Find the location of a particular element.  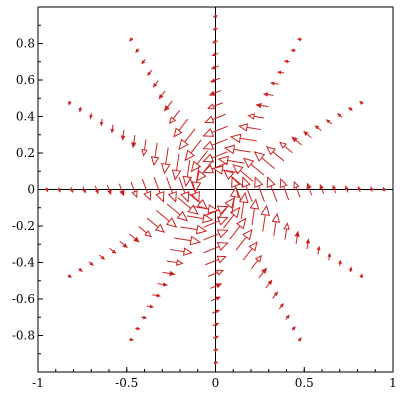

y-tick-label: -0.8 is located at coordinates (23, 336).